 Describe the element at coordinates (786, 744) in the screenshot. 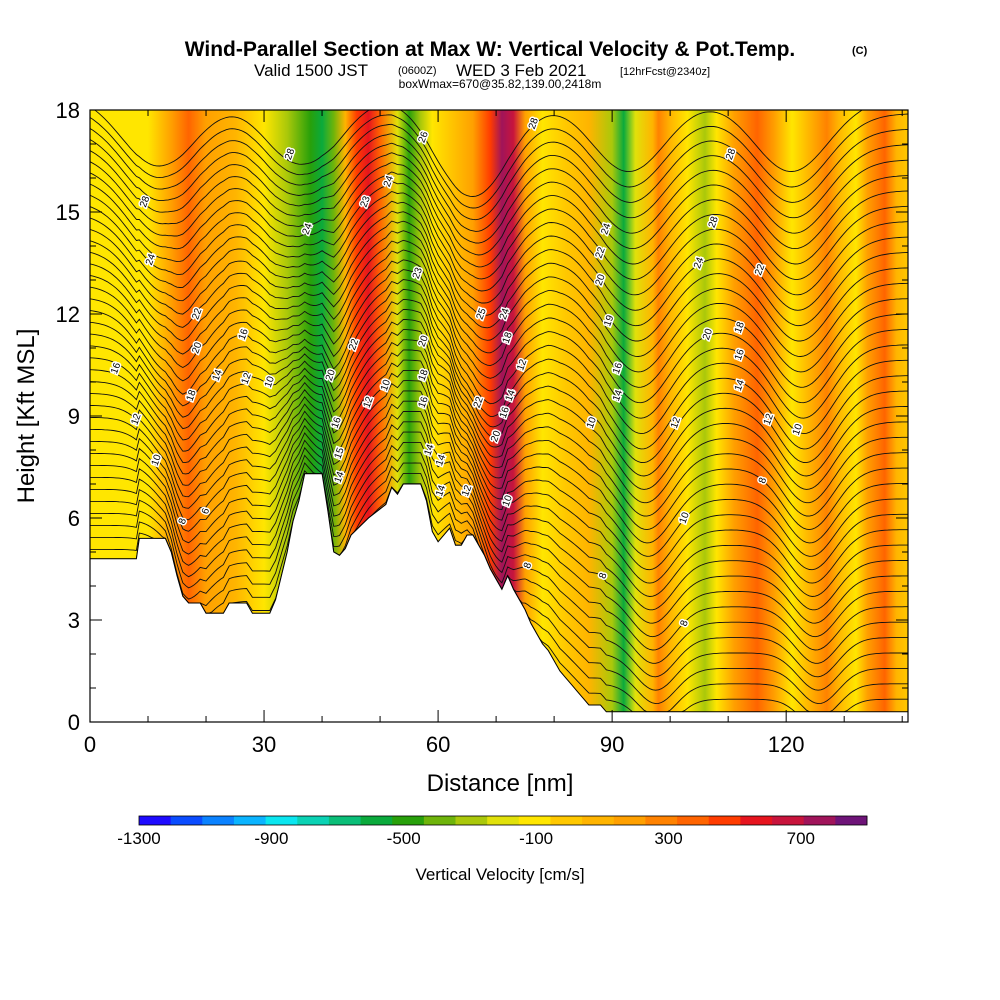

I see `x-tick-label: 120` at that location.